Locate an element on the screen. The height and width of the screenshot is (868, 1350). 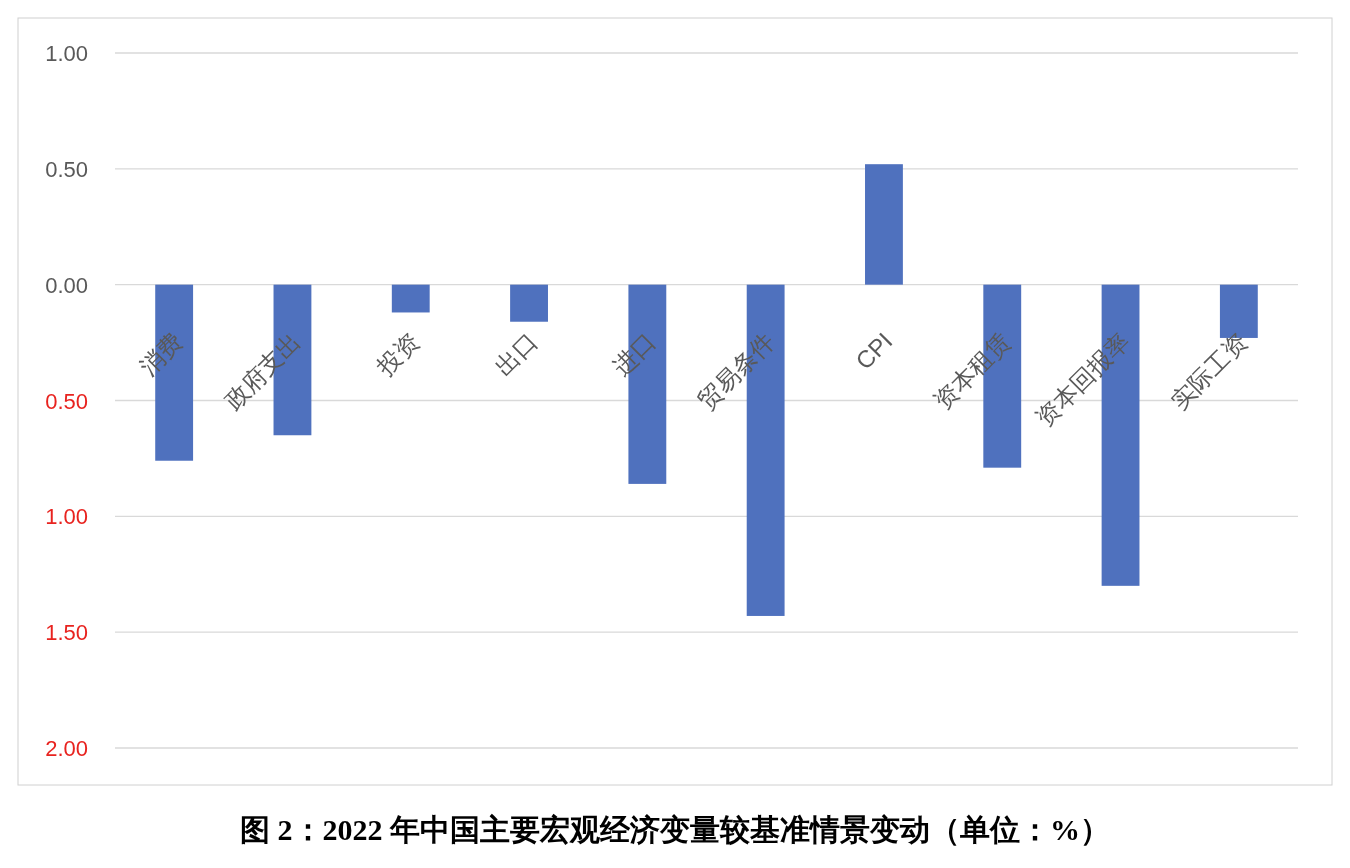
x-tick-label: 进口 is located at coordinates (634, 354).